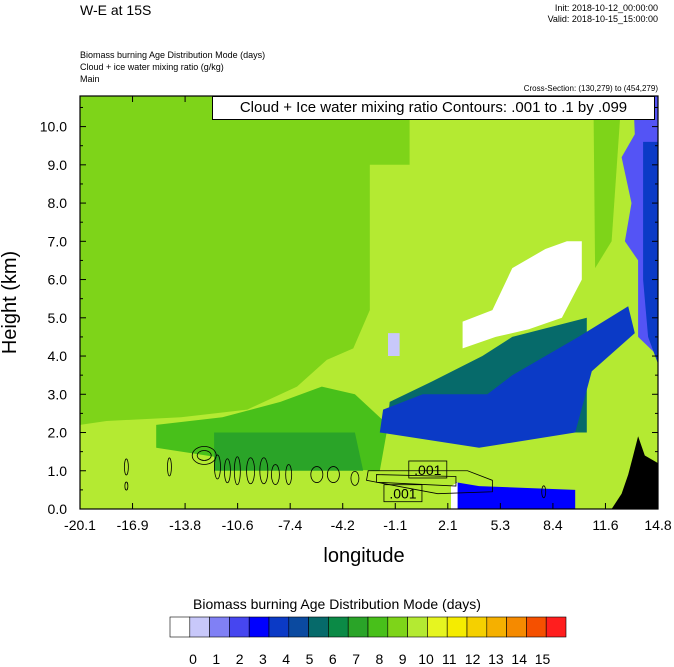 This screenshot has height=667, width=674. I want to click on field-region-dark-green, so click(289, 451).